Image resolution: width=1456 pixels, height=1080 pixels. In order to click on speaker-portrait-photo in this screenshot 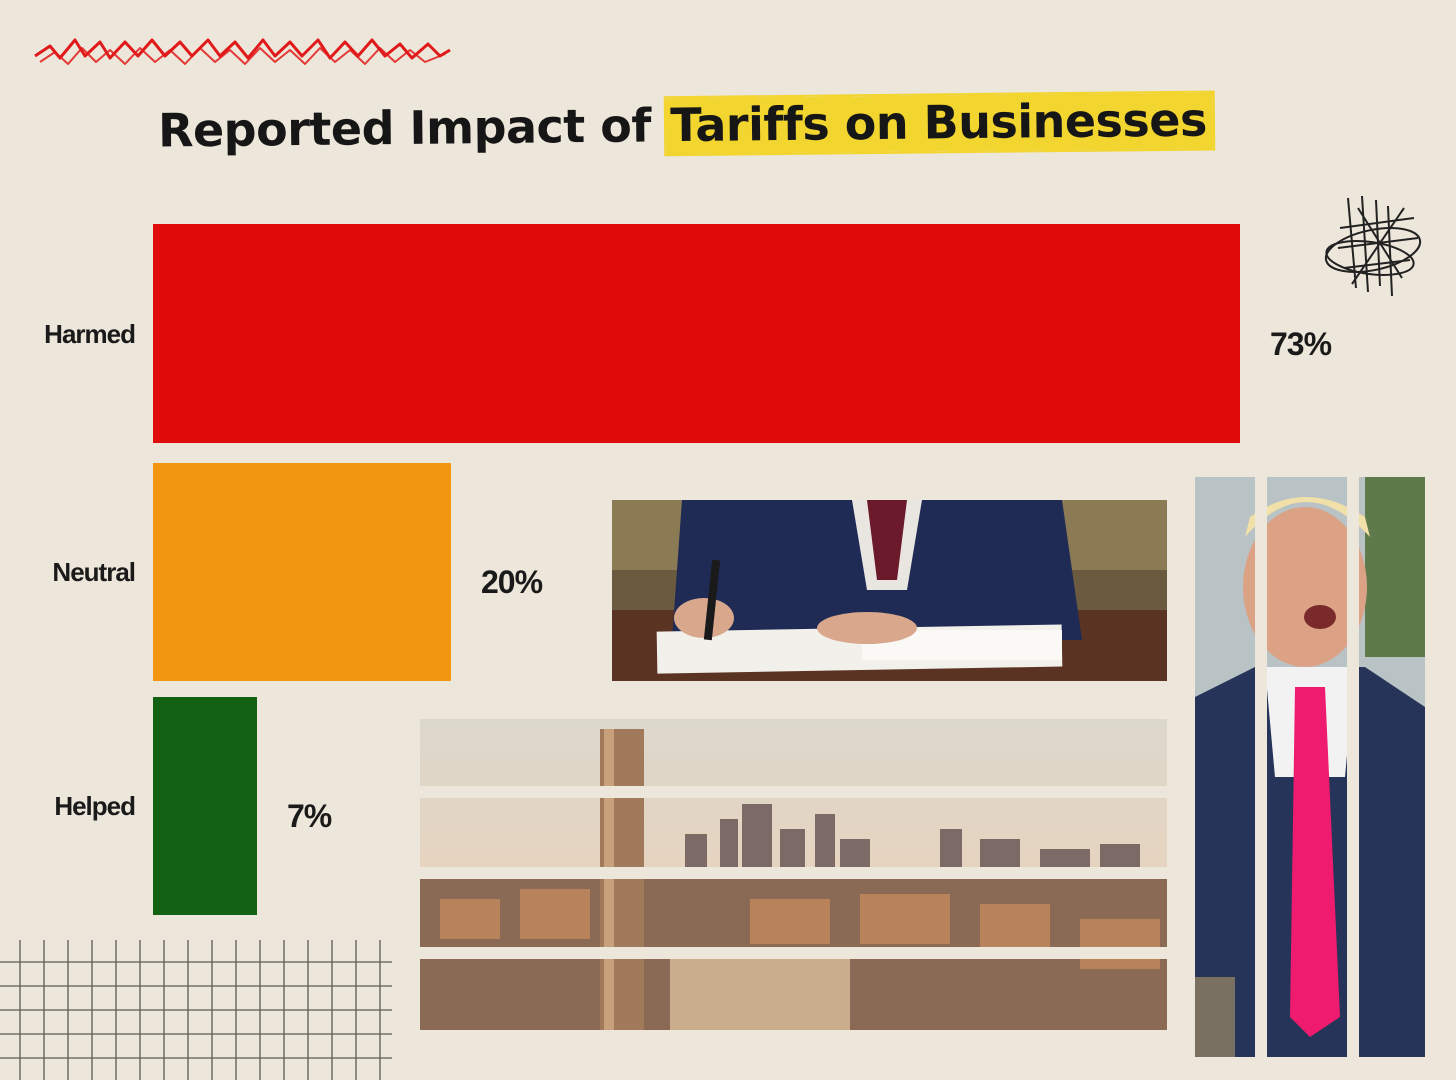, I will do `click(1310, 767)`.